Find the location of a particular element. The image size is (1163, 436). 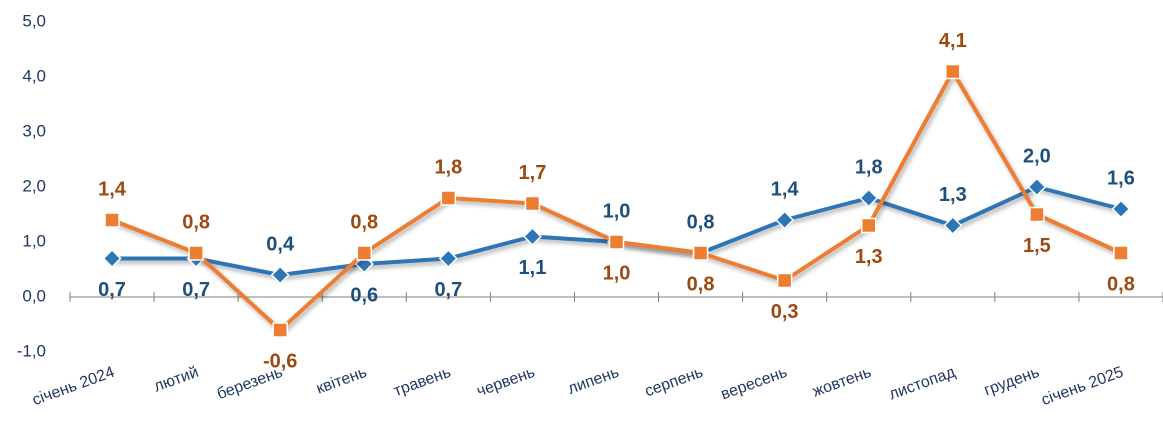

data-label: 1,6 is located at coordinates (1121, 178).